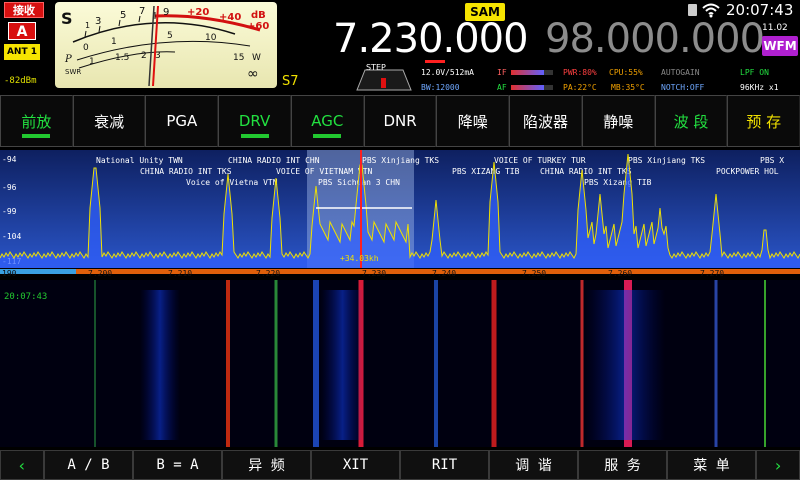 This screenshot has width=800, height=480. What do you see at coordinates (266, 465) in the screenshot?
I see `bottom-button-3: 异 频` at bounding box center [266, 465].